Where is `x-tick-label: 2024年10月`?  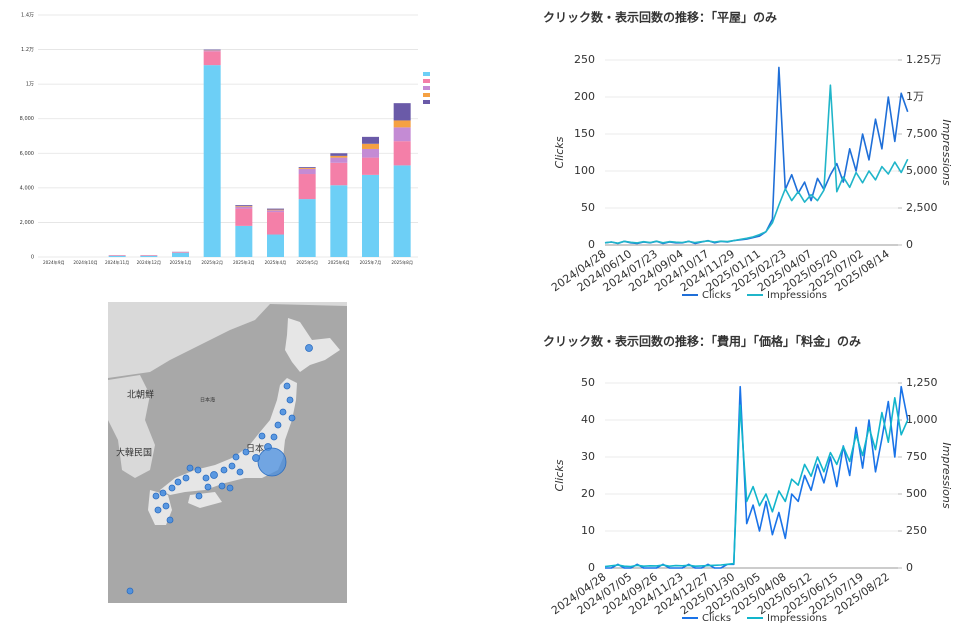 x-tick-label: 2024年10月 is located at coordinates (85, 262).